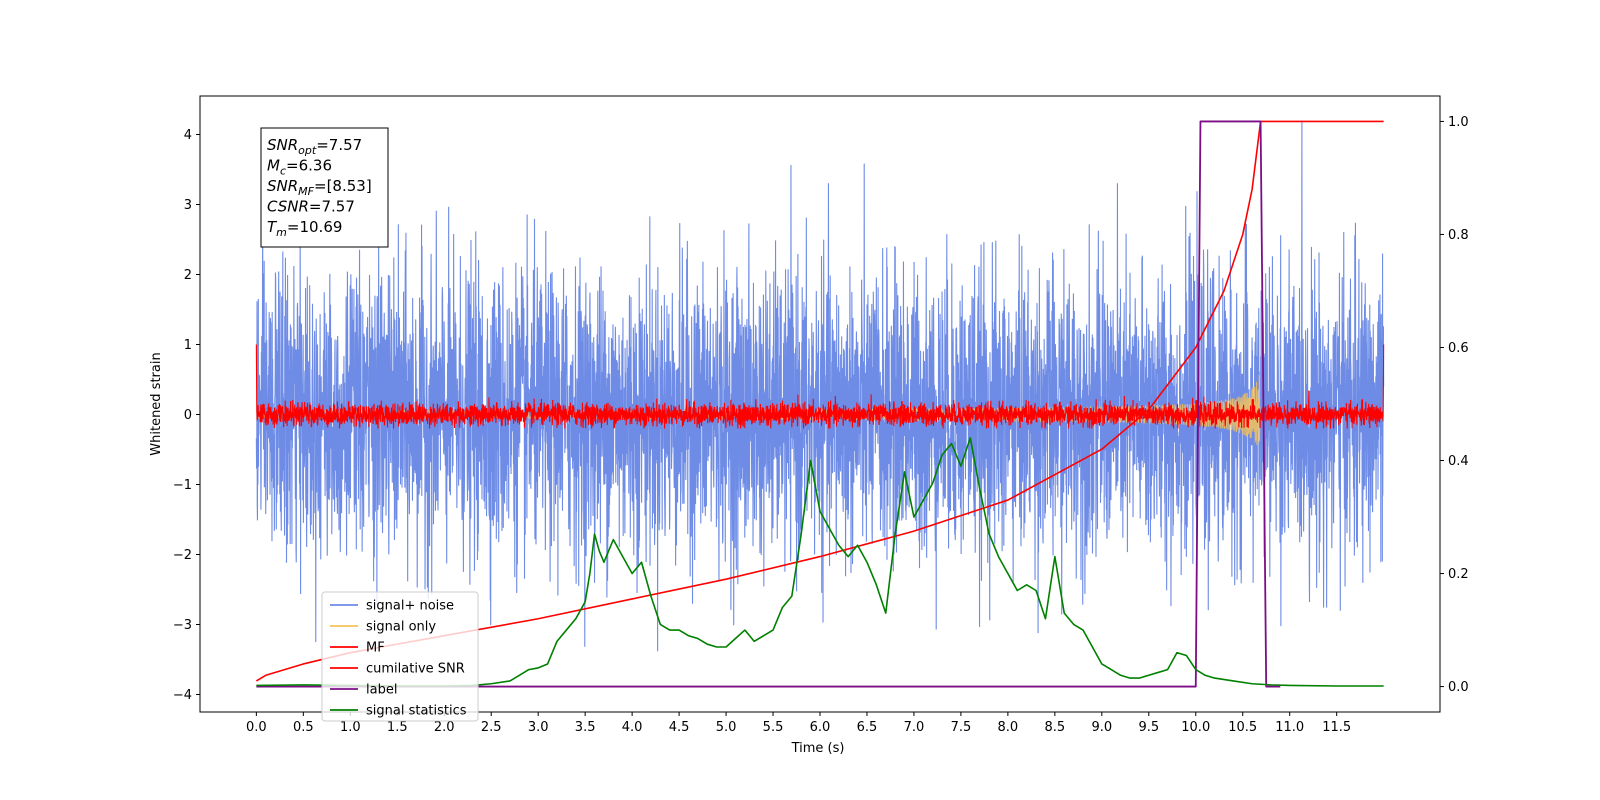 This screenshot has height=800, width=1600. What do you see at coordinates (1336, 727) in the screenshot?
I see `x-tick-label: 11.5` at bounding box center [1336, 727].